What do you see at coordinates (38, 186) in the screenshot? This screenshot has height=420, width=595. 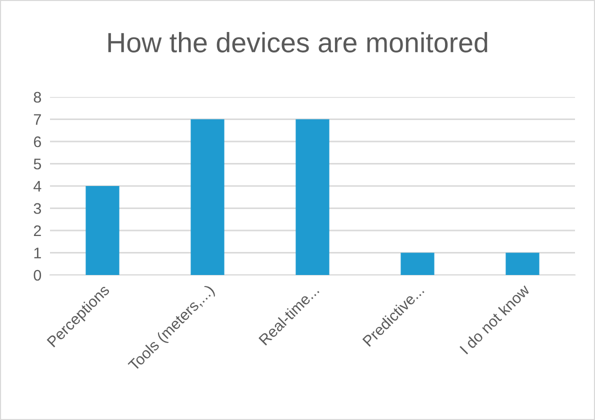 I see `y-tick-label: 4` at bounding box center [38, 186].